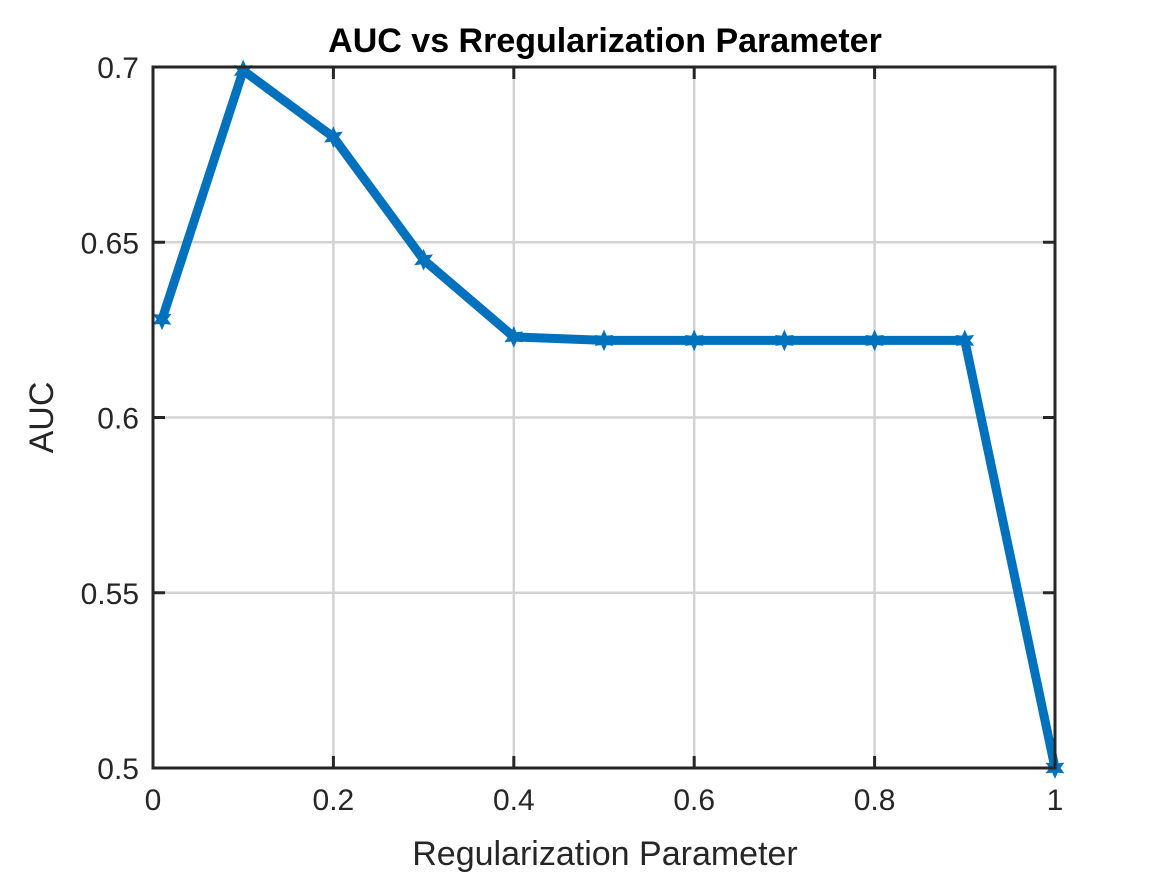 The height and width of the screenshot is (875, 1167). I want to click on y-axis-label: AUC, so click(42, 418).